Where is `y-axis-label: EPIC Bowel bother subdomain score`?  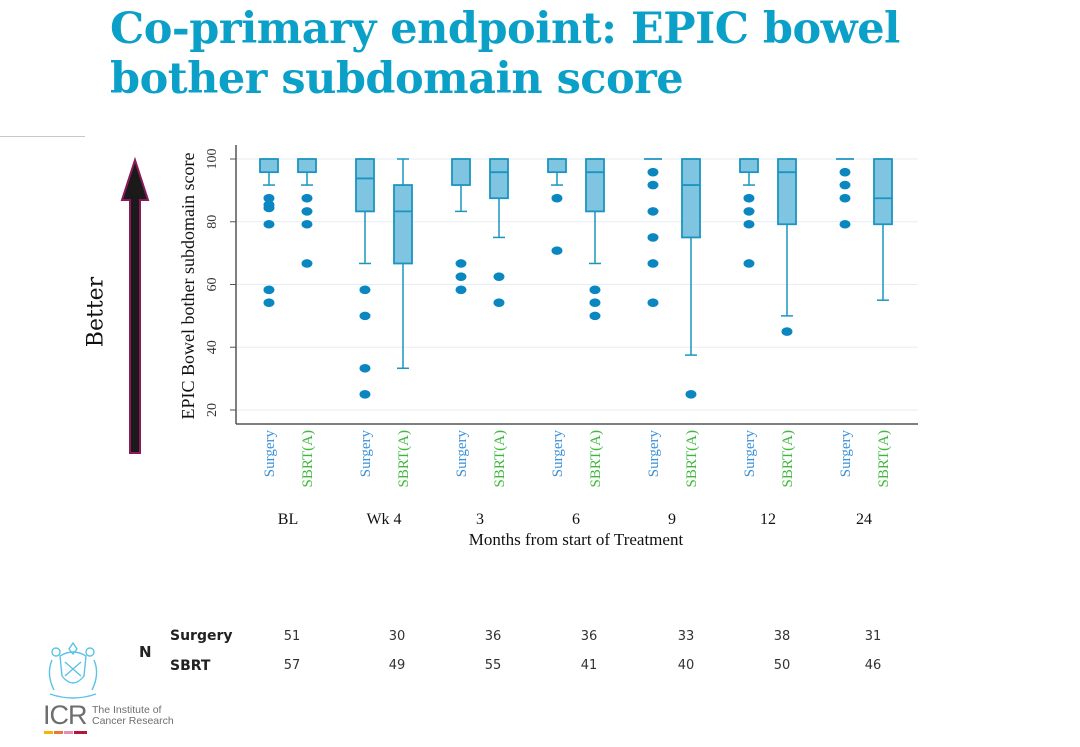 y-axis-label: EPIC Bowel bother subdomain score is located at coordinates (188, 286).